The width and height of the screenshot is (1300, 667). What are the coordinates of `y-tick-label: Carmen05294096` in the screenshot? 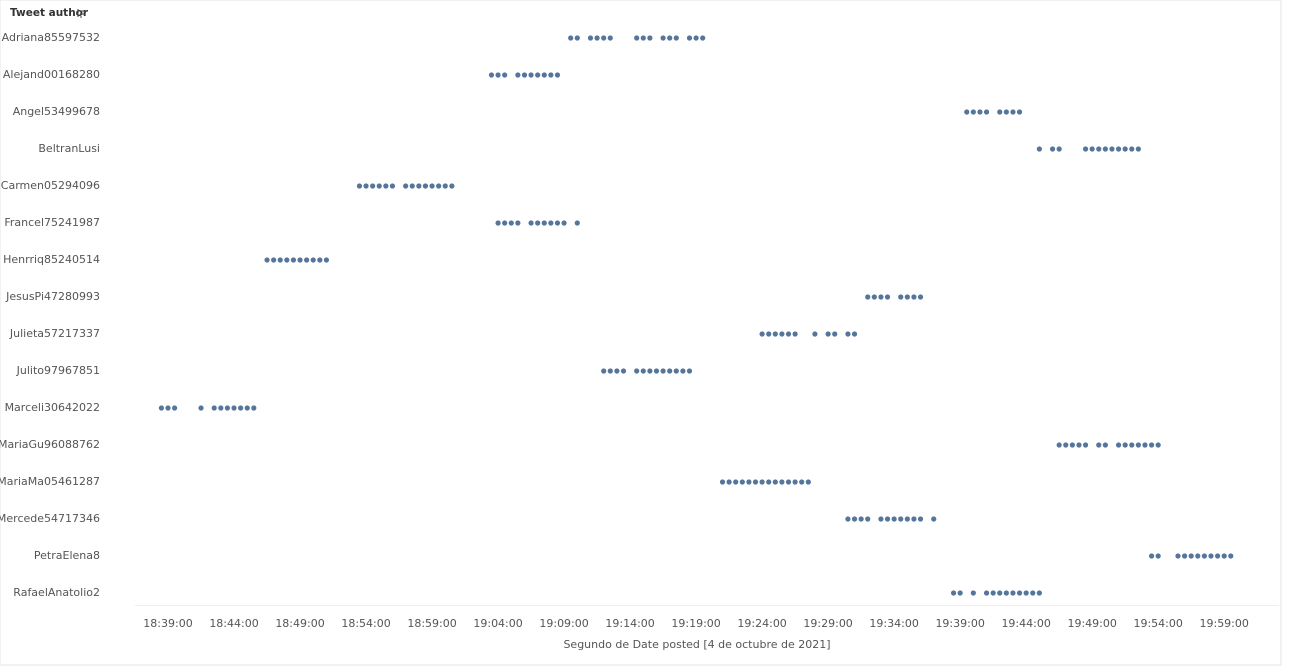 It's located at (50, 185).